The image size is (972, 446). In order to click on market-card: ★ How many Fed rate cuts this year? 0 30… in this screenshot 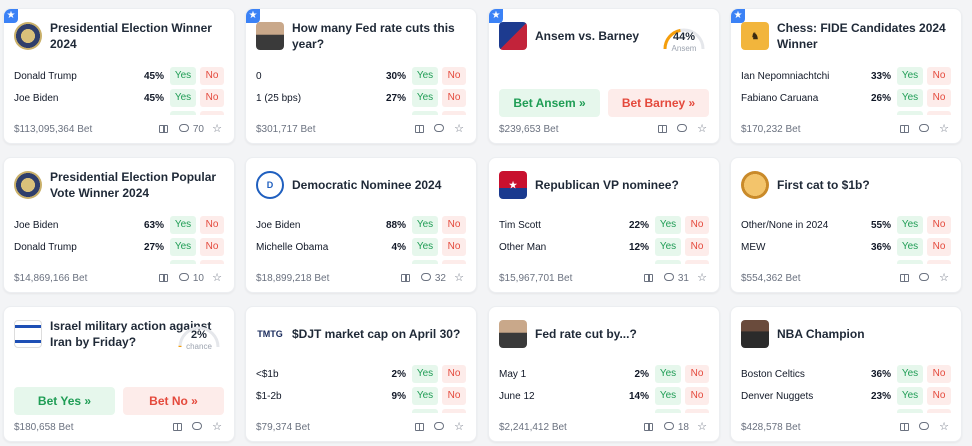, I will do `click(361, 76)`.